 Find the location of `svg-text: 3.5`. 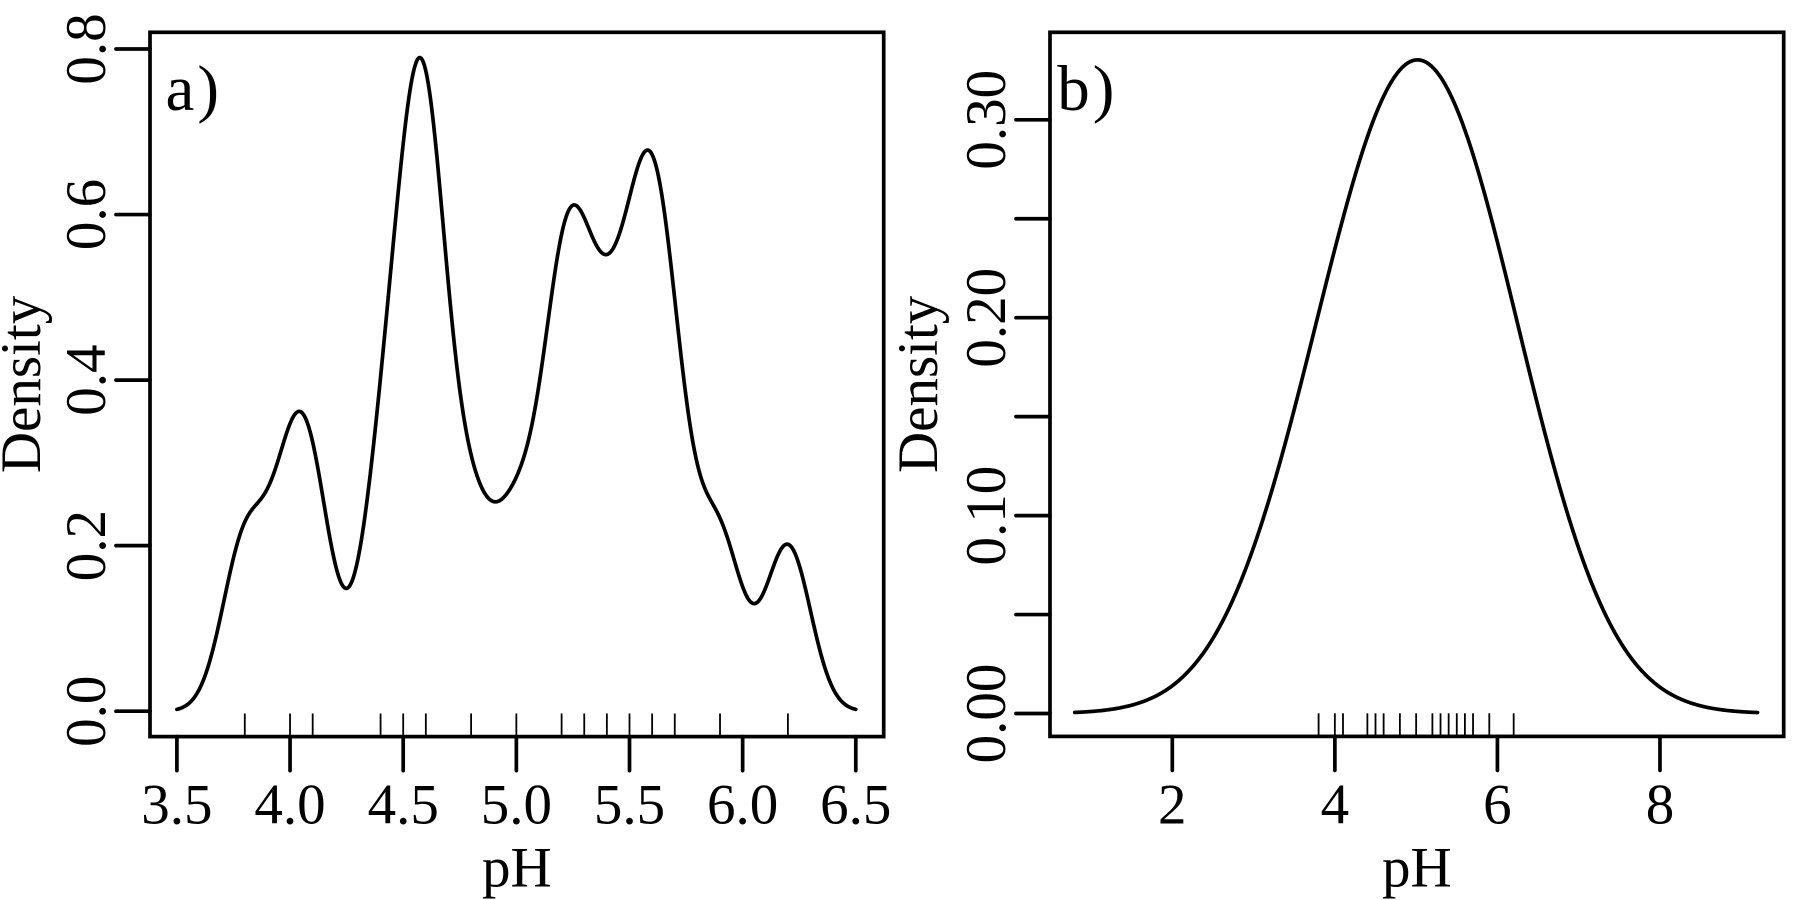

svg-text: 3.5 is located at coordinates (176, 804).